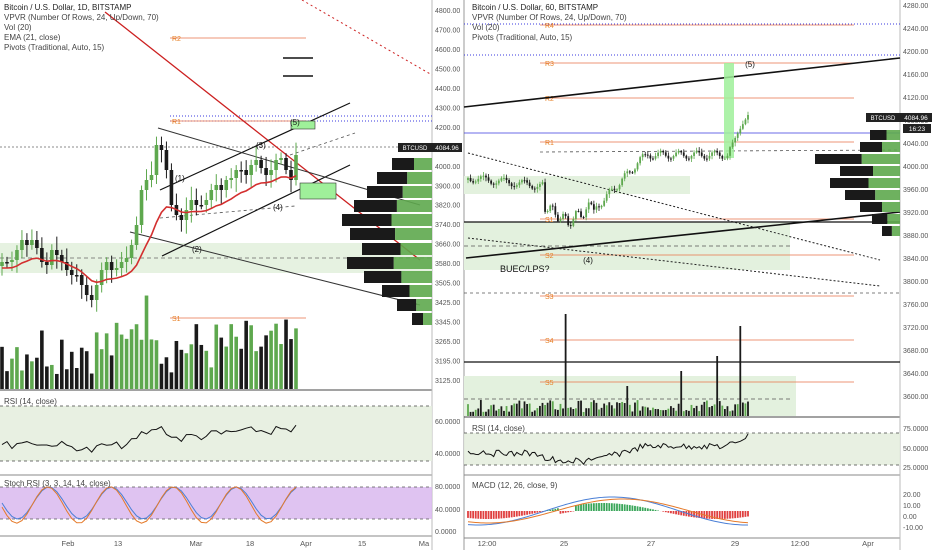 Image resolution: width=932 pixels, height=555 pixels. I want to click on time-axis-label: 13, so click(118, 543).